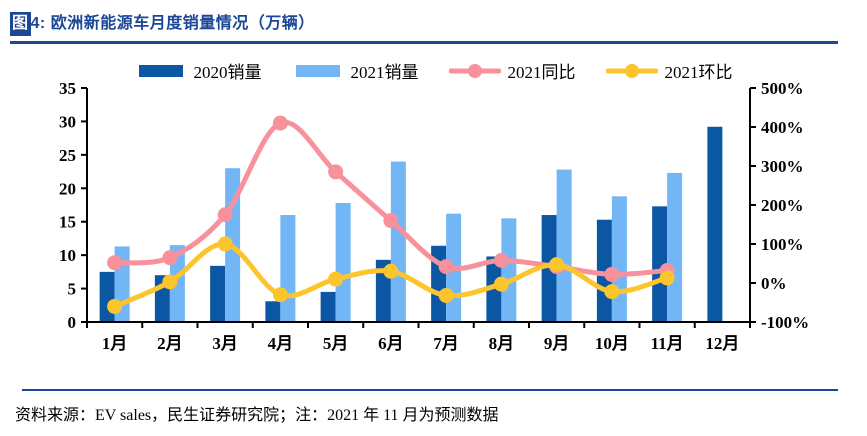  I want to click on axis-tick-label: 5, so click(72, 289).